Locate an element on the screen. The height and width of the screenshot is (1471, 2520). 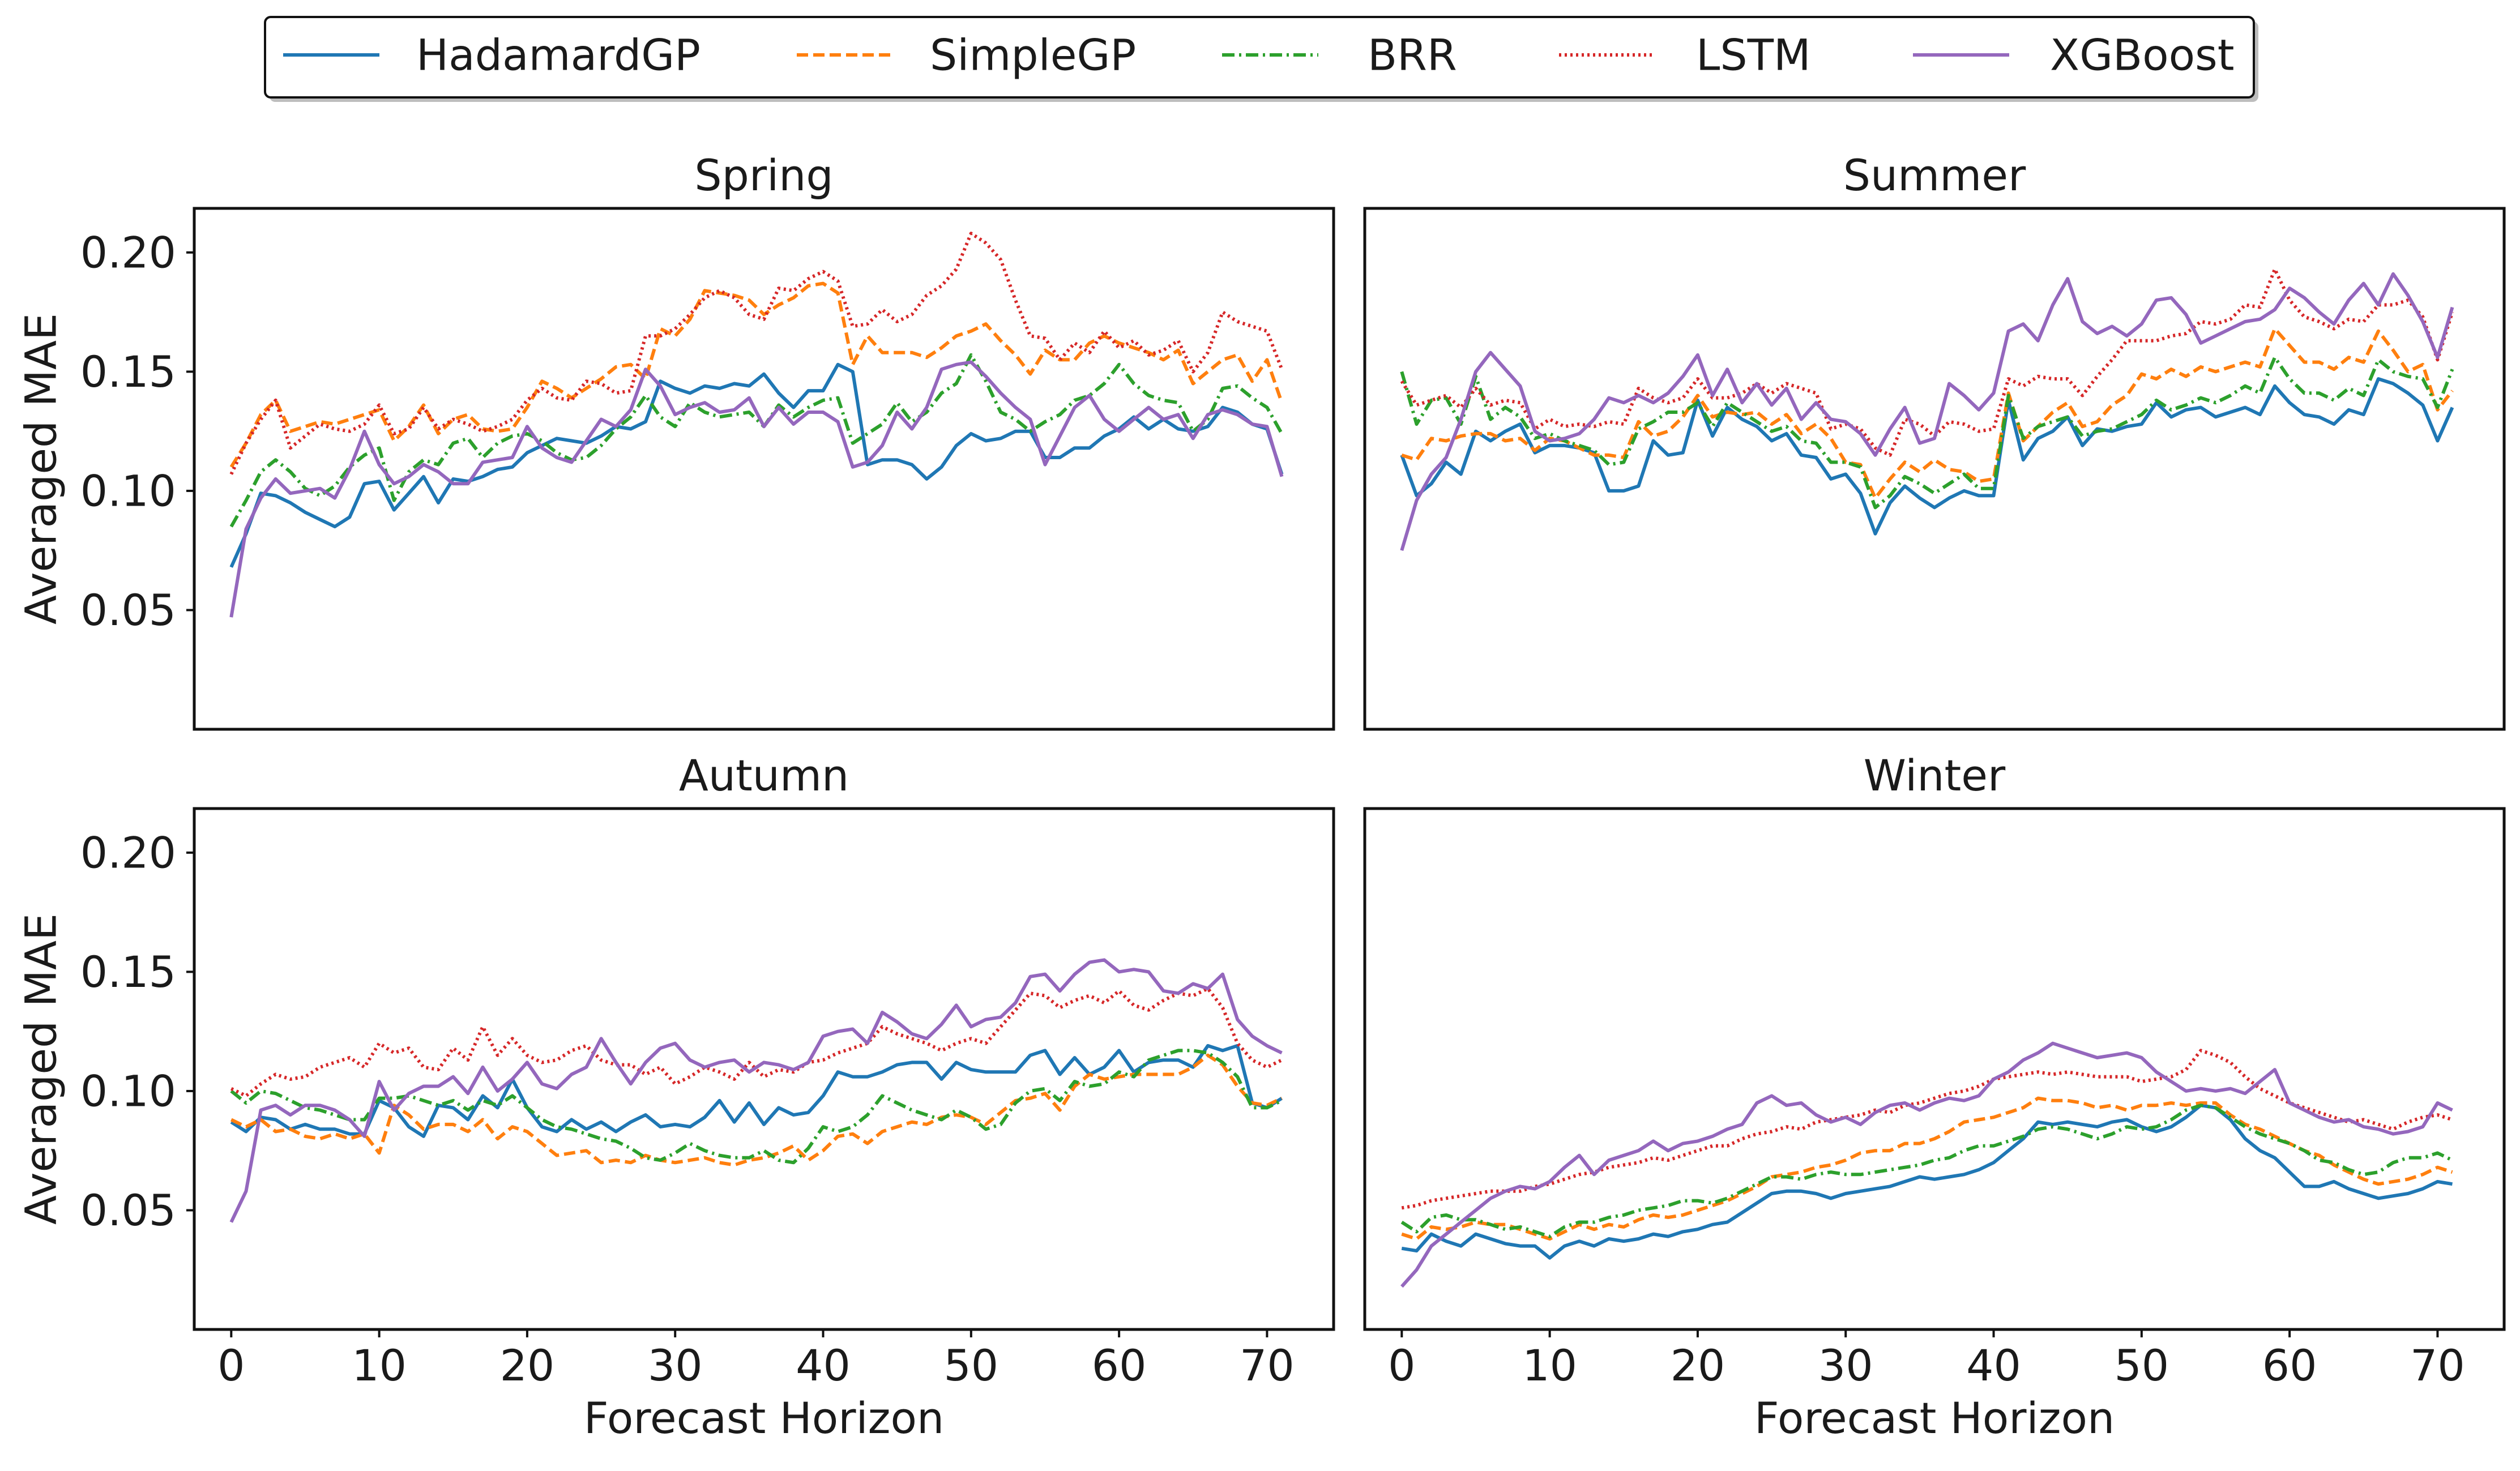
series-autumn-hadamardgp is located at coordinates (756, 1091).